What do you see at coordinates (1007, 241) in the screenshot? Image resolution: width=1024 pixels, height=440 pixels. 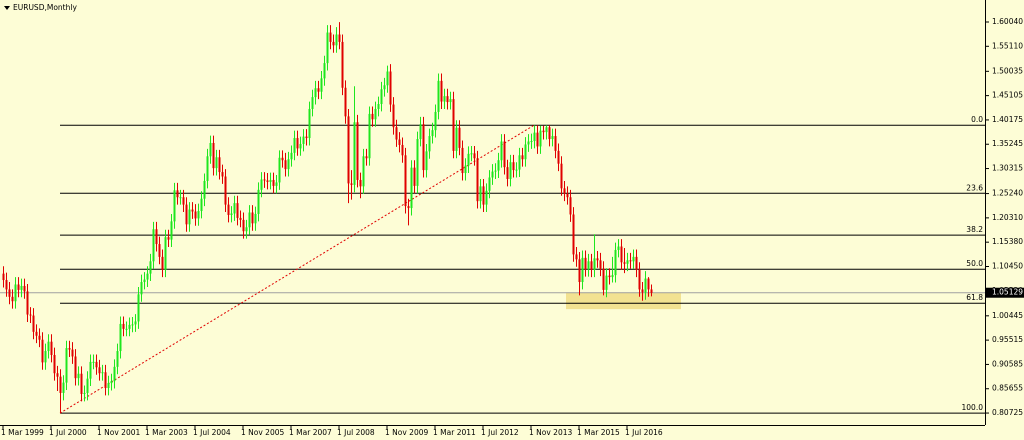 I see `y-tick-label: 1.15380` at bounding box center [1007, 241].